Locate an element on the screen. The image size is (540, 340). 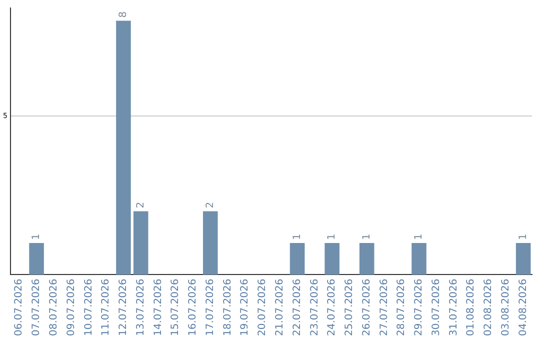
x-tick-label: 12.07.2026 is located at coordinates (124, 307).